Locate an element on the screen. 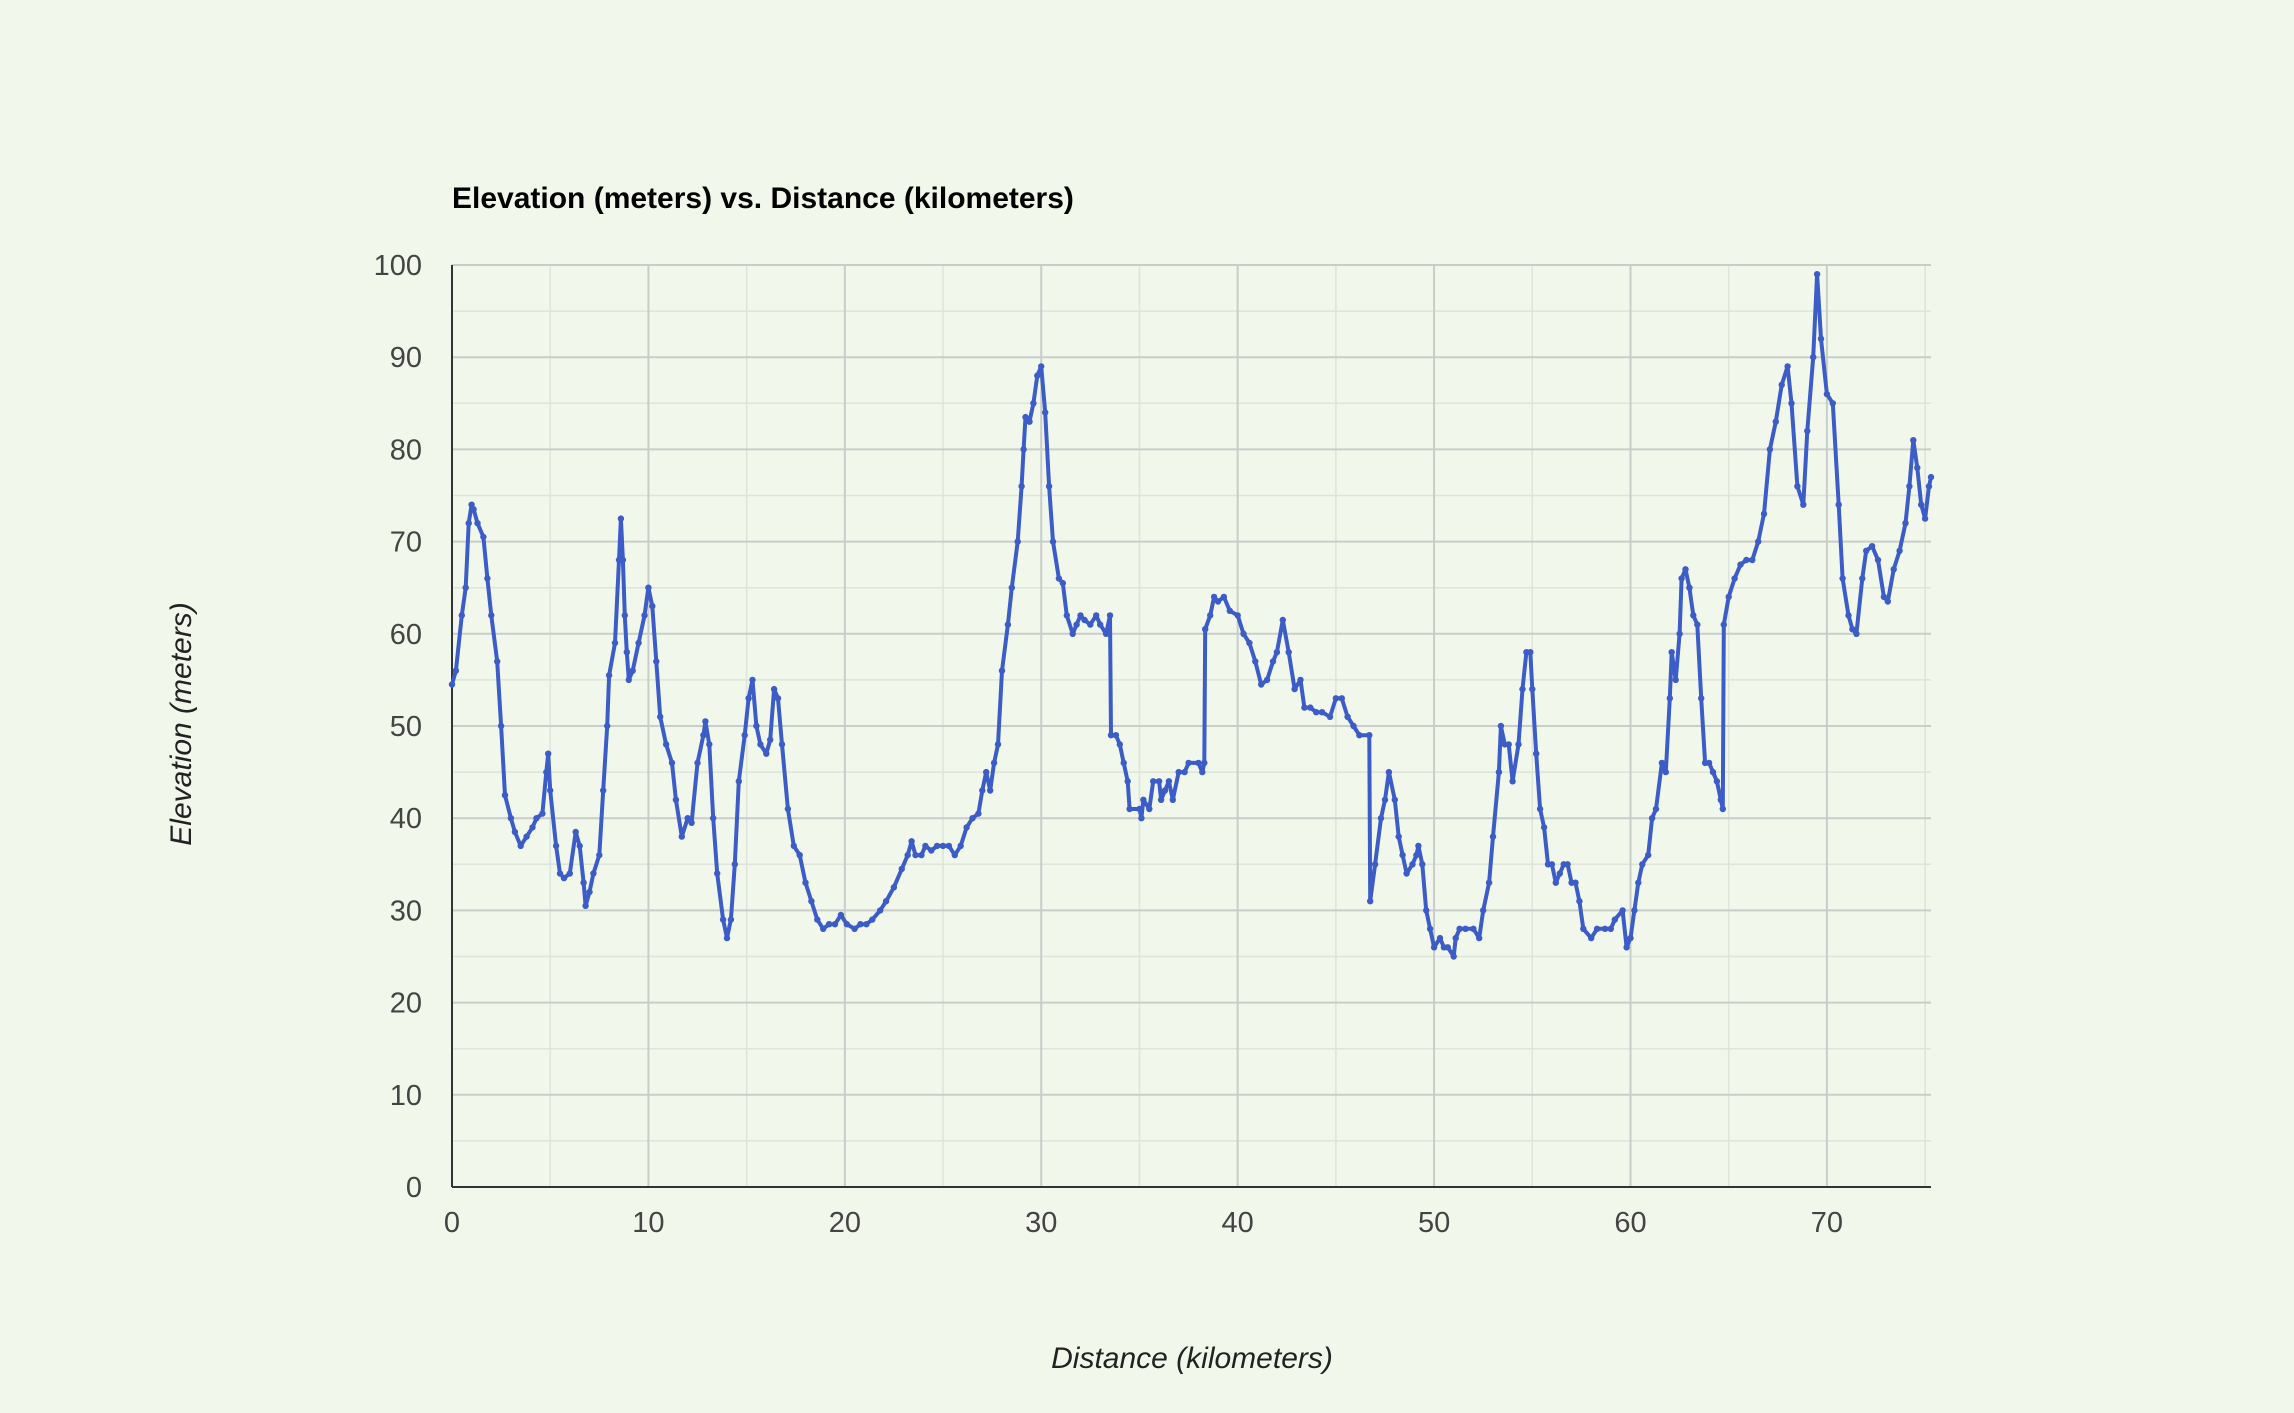 The width and height of the screenshot is (2294, 1413). x-axis-title: Distance (kilometers) is located at coordinates (1192, 1358).